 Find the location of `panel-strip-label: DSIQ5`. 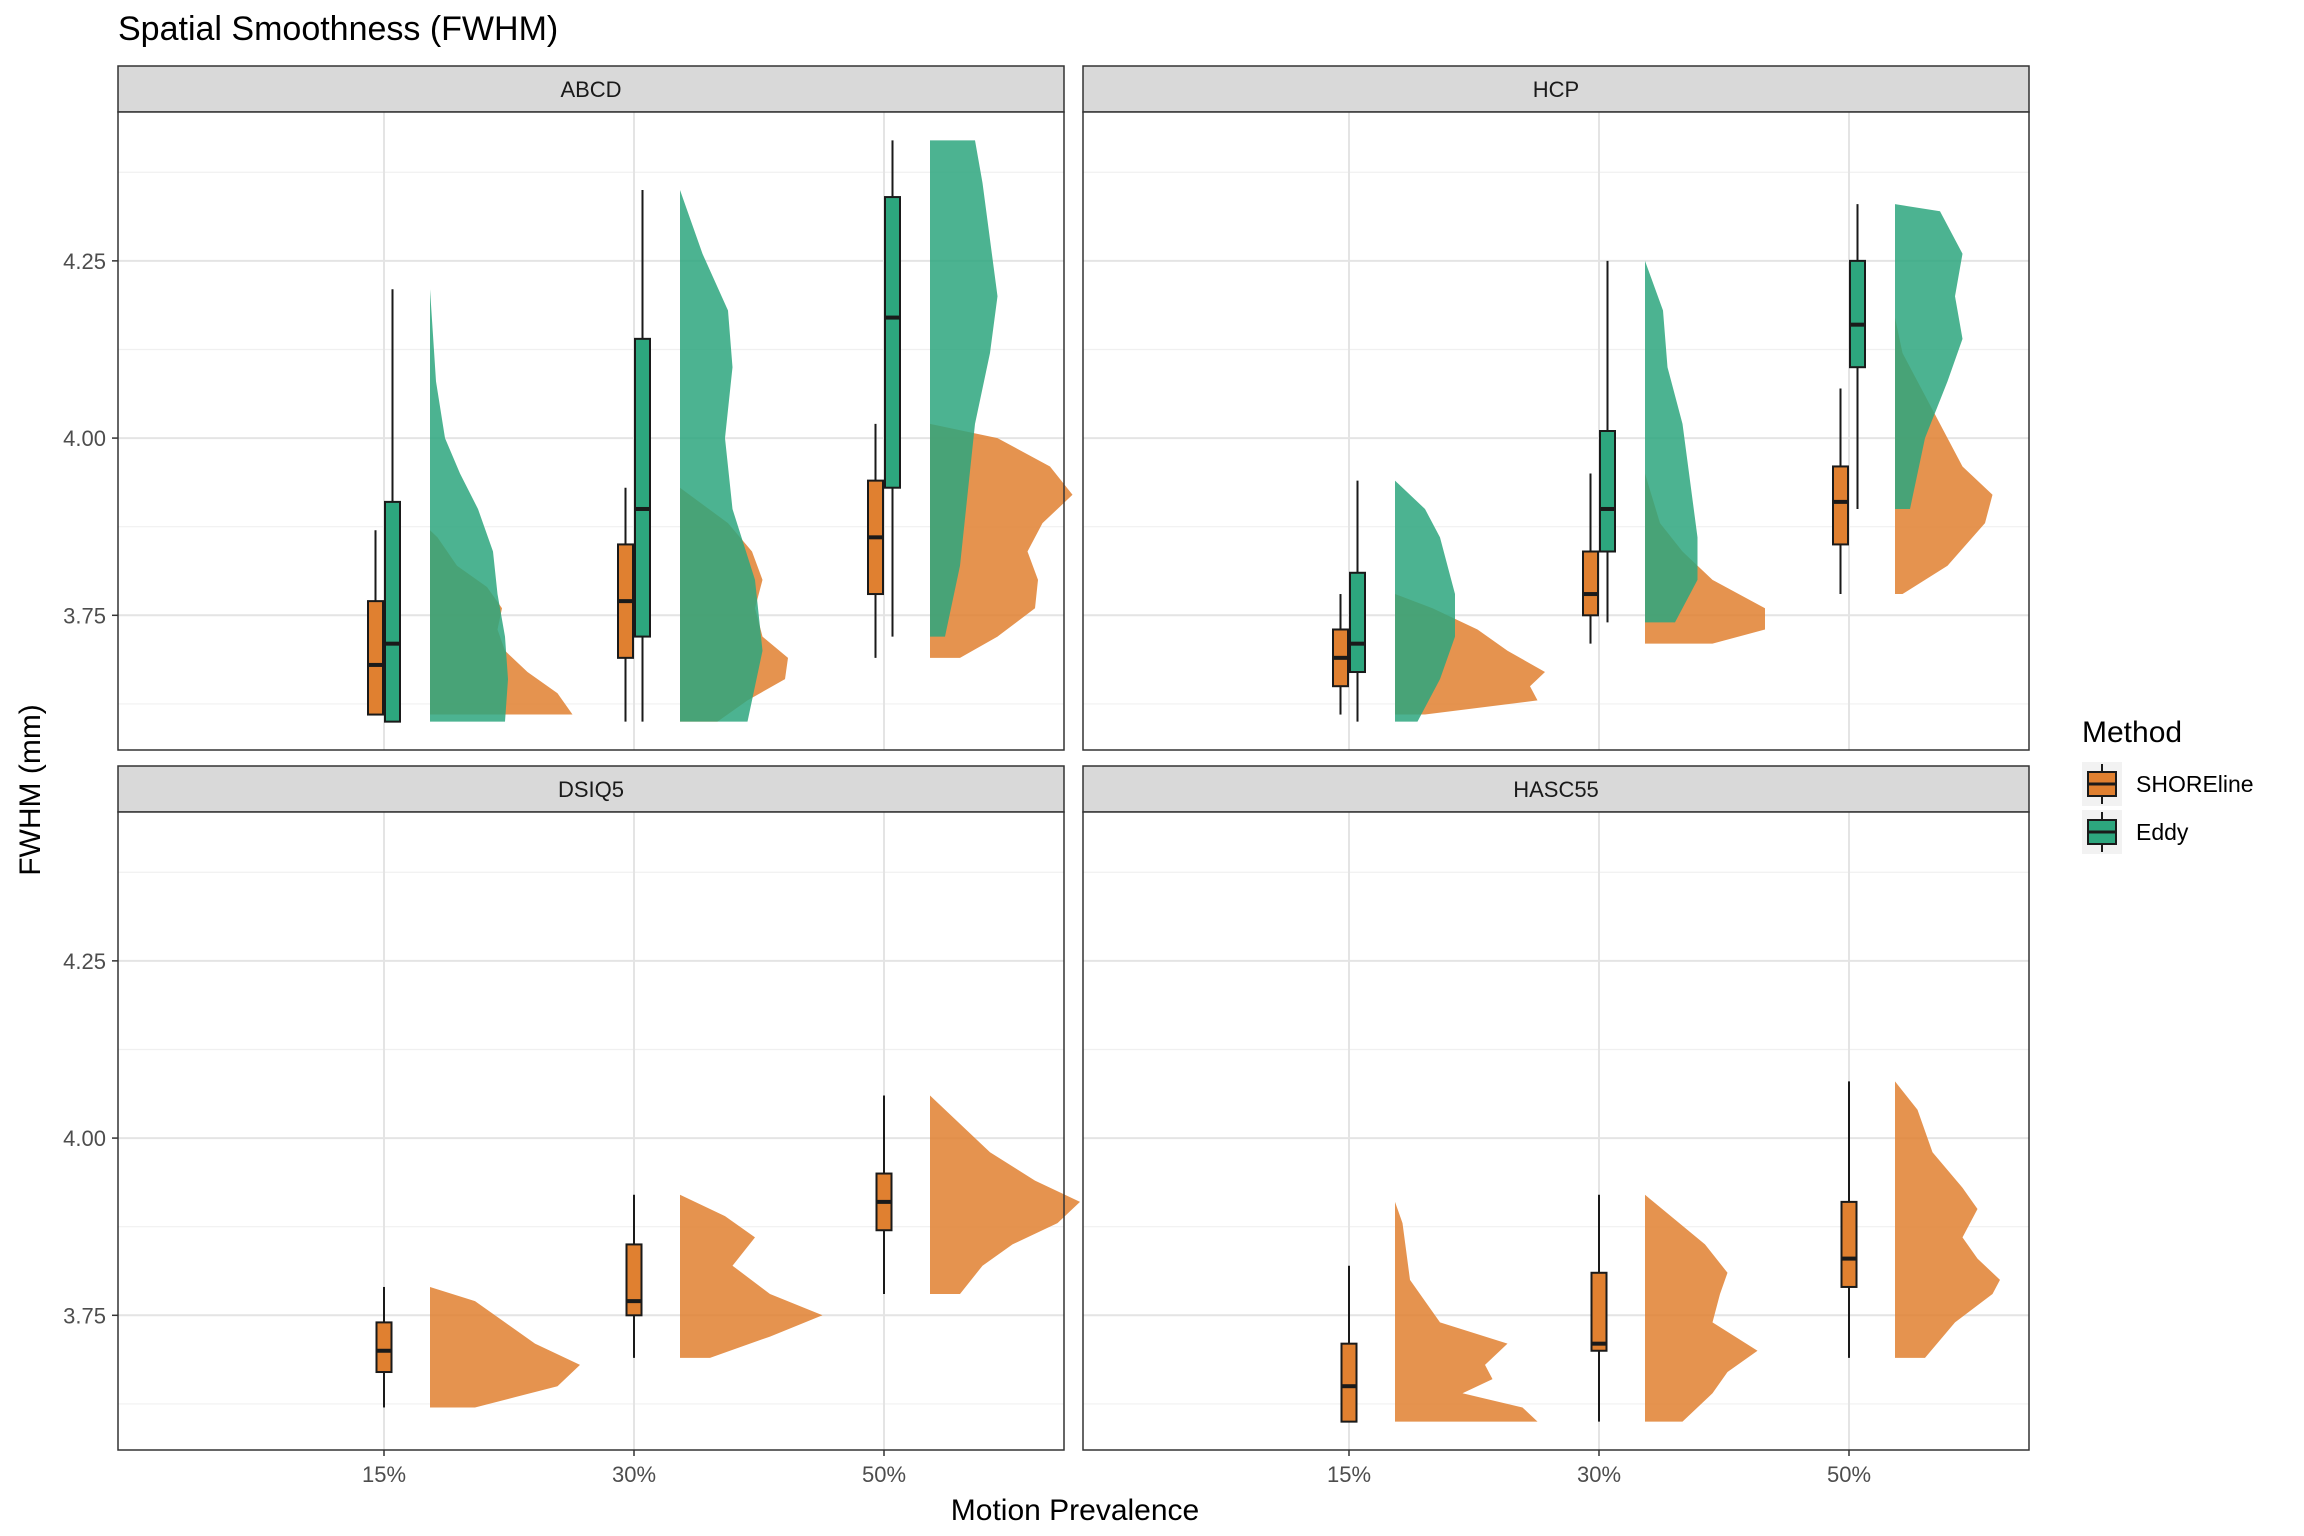

panel-strip-label: DSIQ5 is located at coordinates (591, 789).